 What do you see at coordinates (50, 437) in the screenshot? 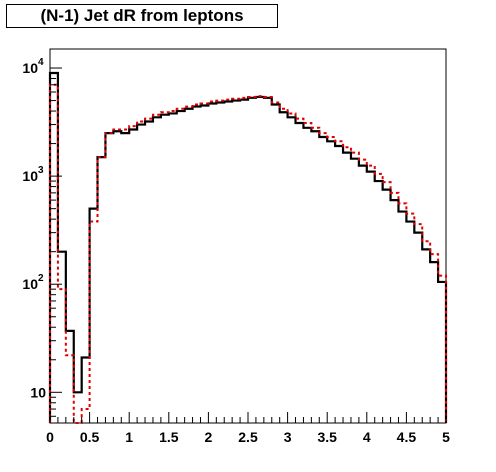
I see `x-tick-label: 0` at bounding box center [50, 437].